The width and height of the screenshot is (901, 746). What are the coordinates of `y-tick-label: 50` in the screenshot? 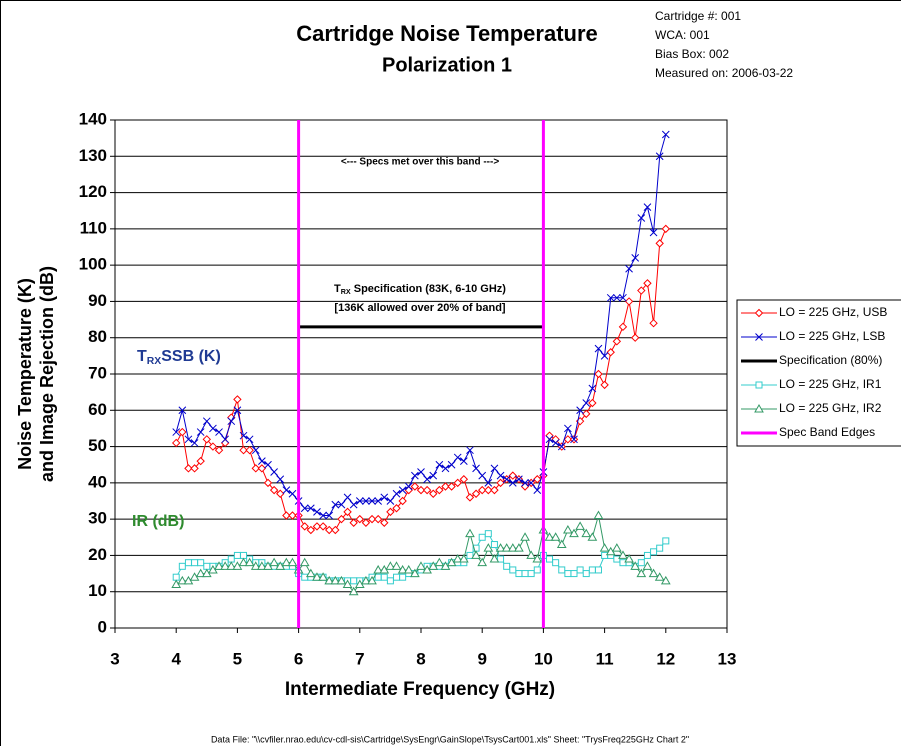 It's located at (97, 445).